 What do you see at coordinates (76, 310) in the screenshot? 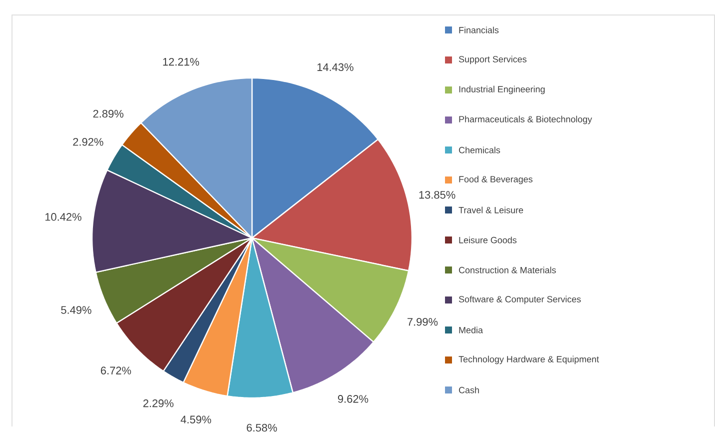
I see `data-label: 5.49%` at bounding box center [76, 310].